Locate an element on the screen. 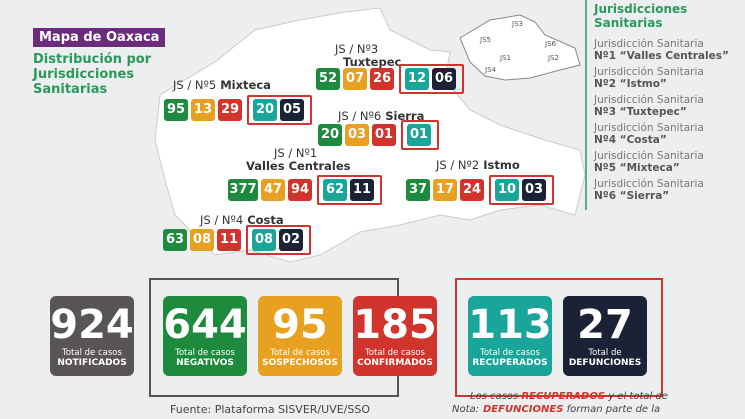  region-name: Valles Centrales is located at coordinates (298, 166).